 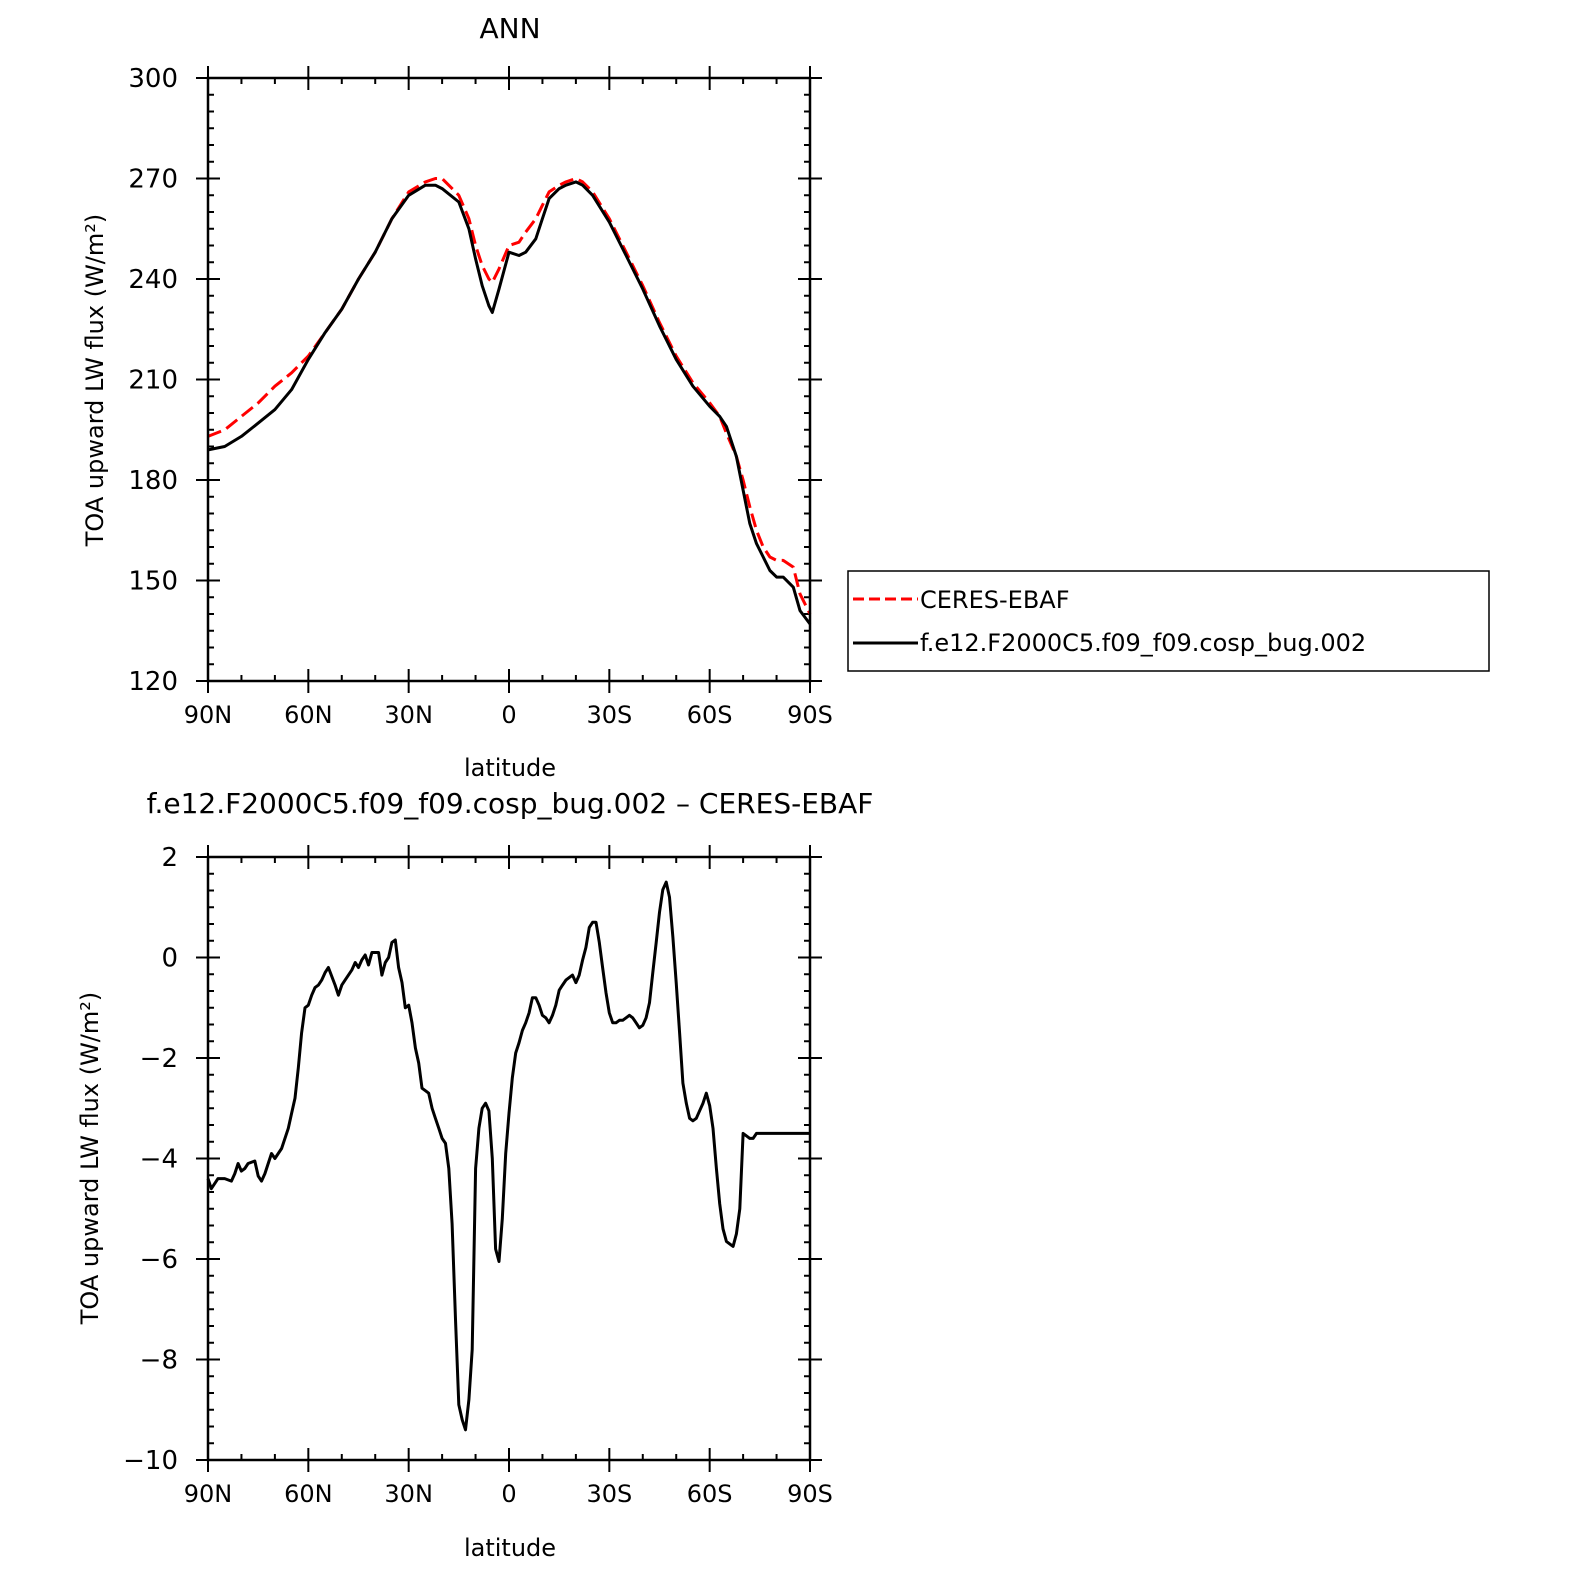 What do you see at coordinates (153, 381) in the screenshot?
I see `y-tick-label: 210` at bounding box center [153, 381].